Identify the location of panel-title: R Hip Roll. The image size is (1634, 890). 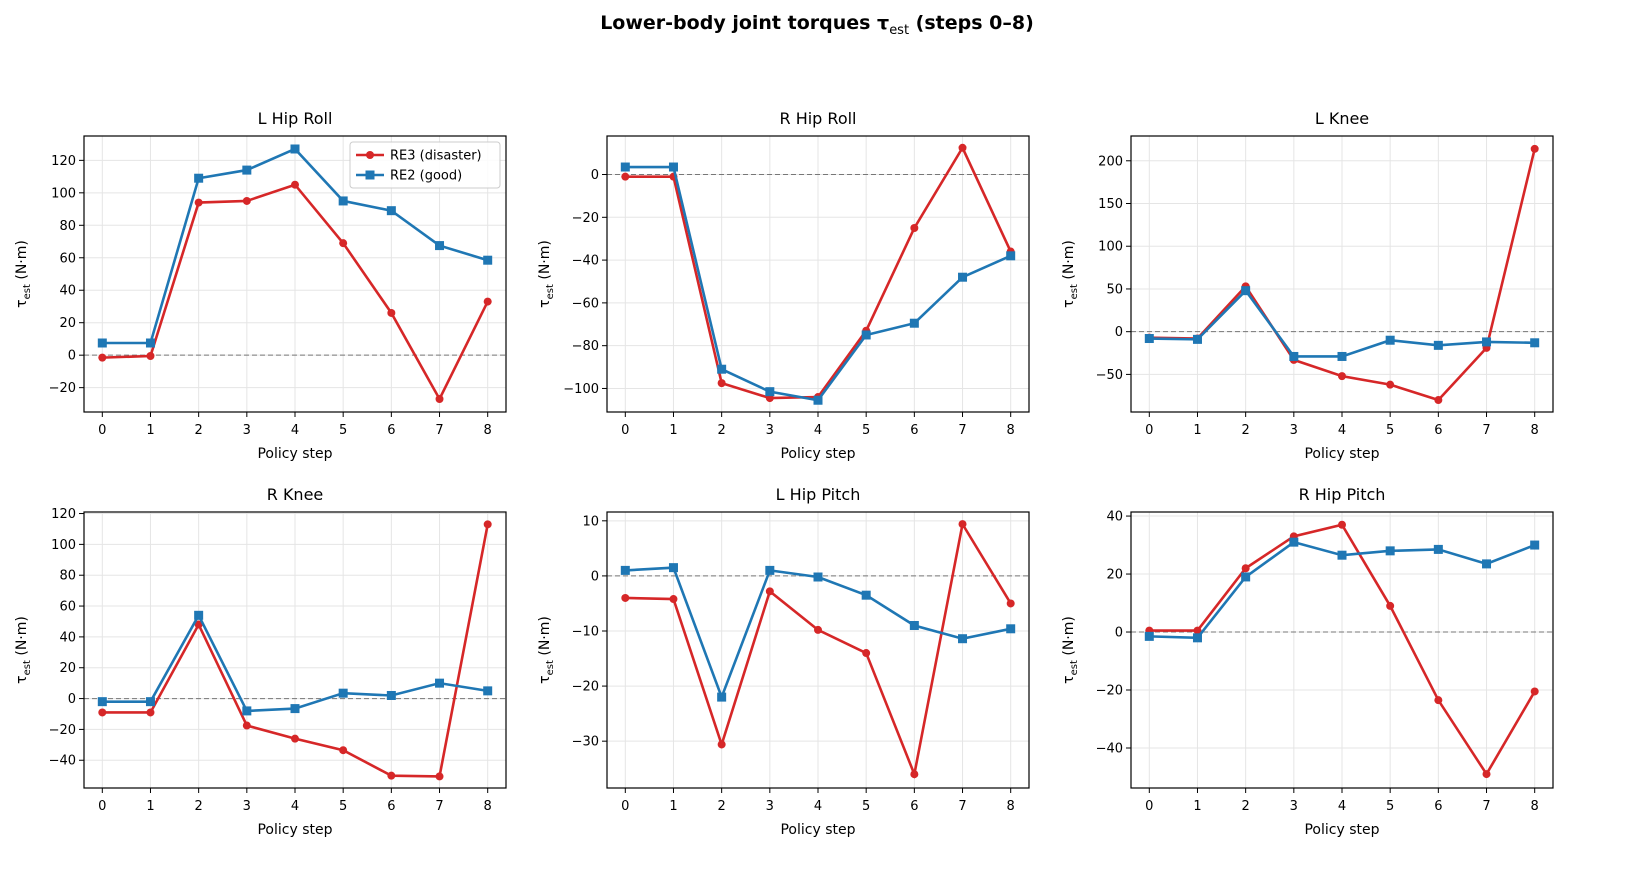
(818, 118).